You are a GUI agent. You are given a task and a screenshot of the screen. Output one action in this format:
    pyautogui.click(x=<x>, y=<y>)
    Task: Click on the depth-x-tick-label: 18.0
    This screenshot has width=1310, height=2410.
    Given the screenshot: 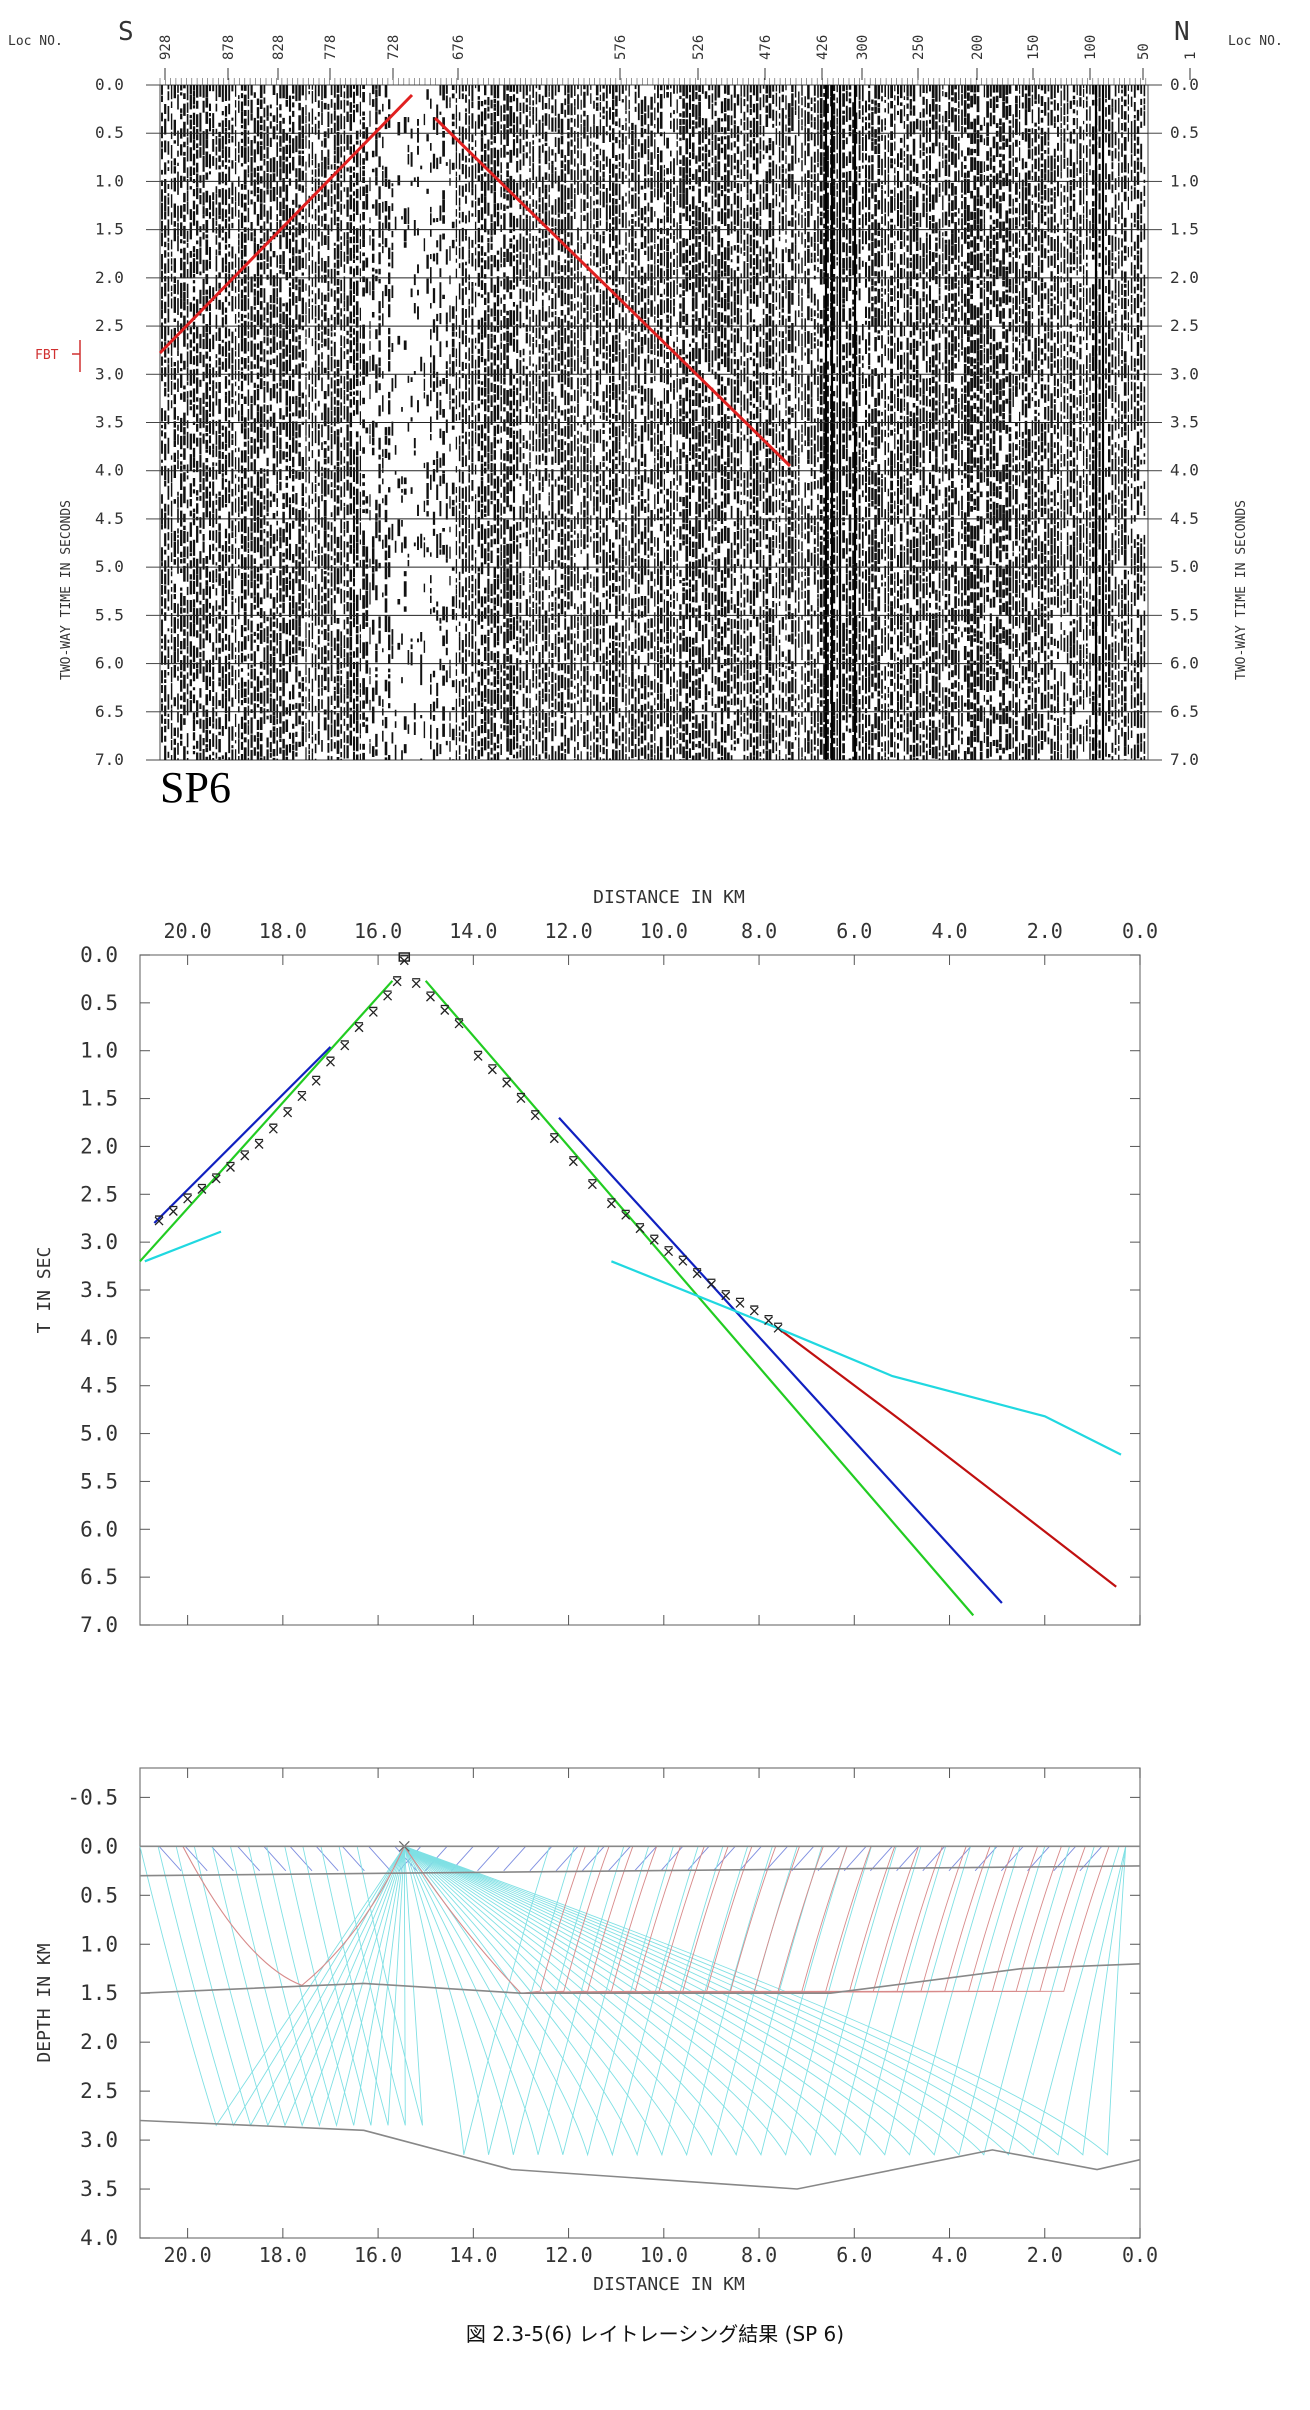 What is the action you would take?
    pyautogui.click(x=283, y=2255)
    